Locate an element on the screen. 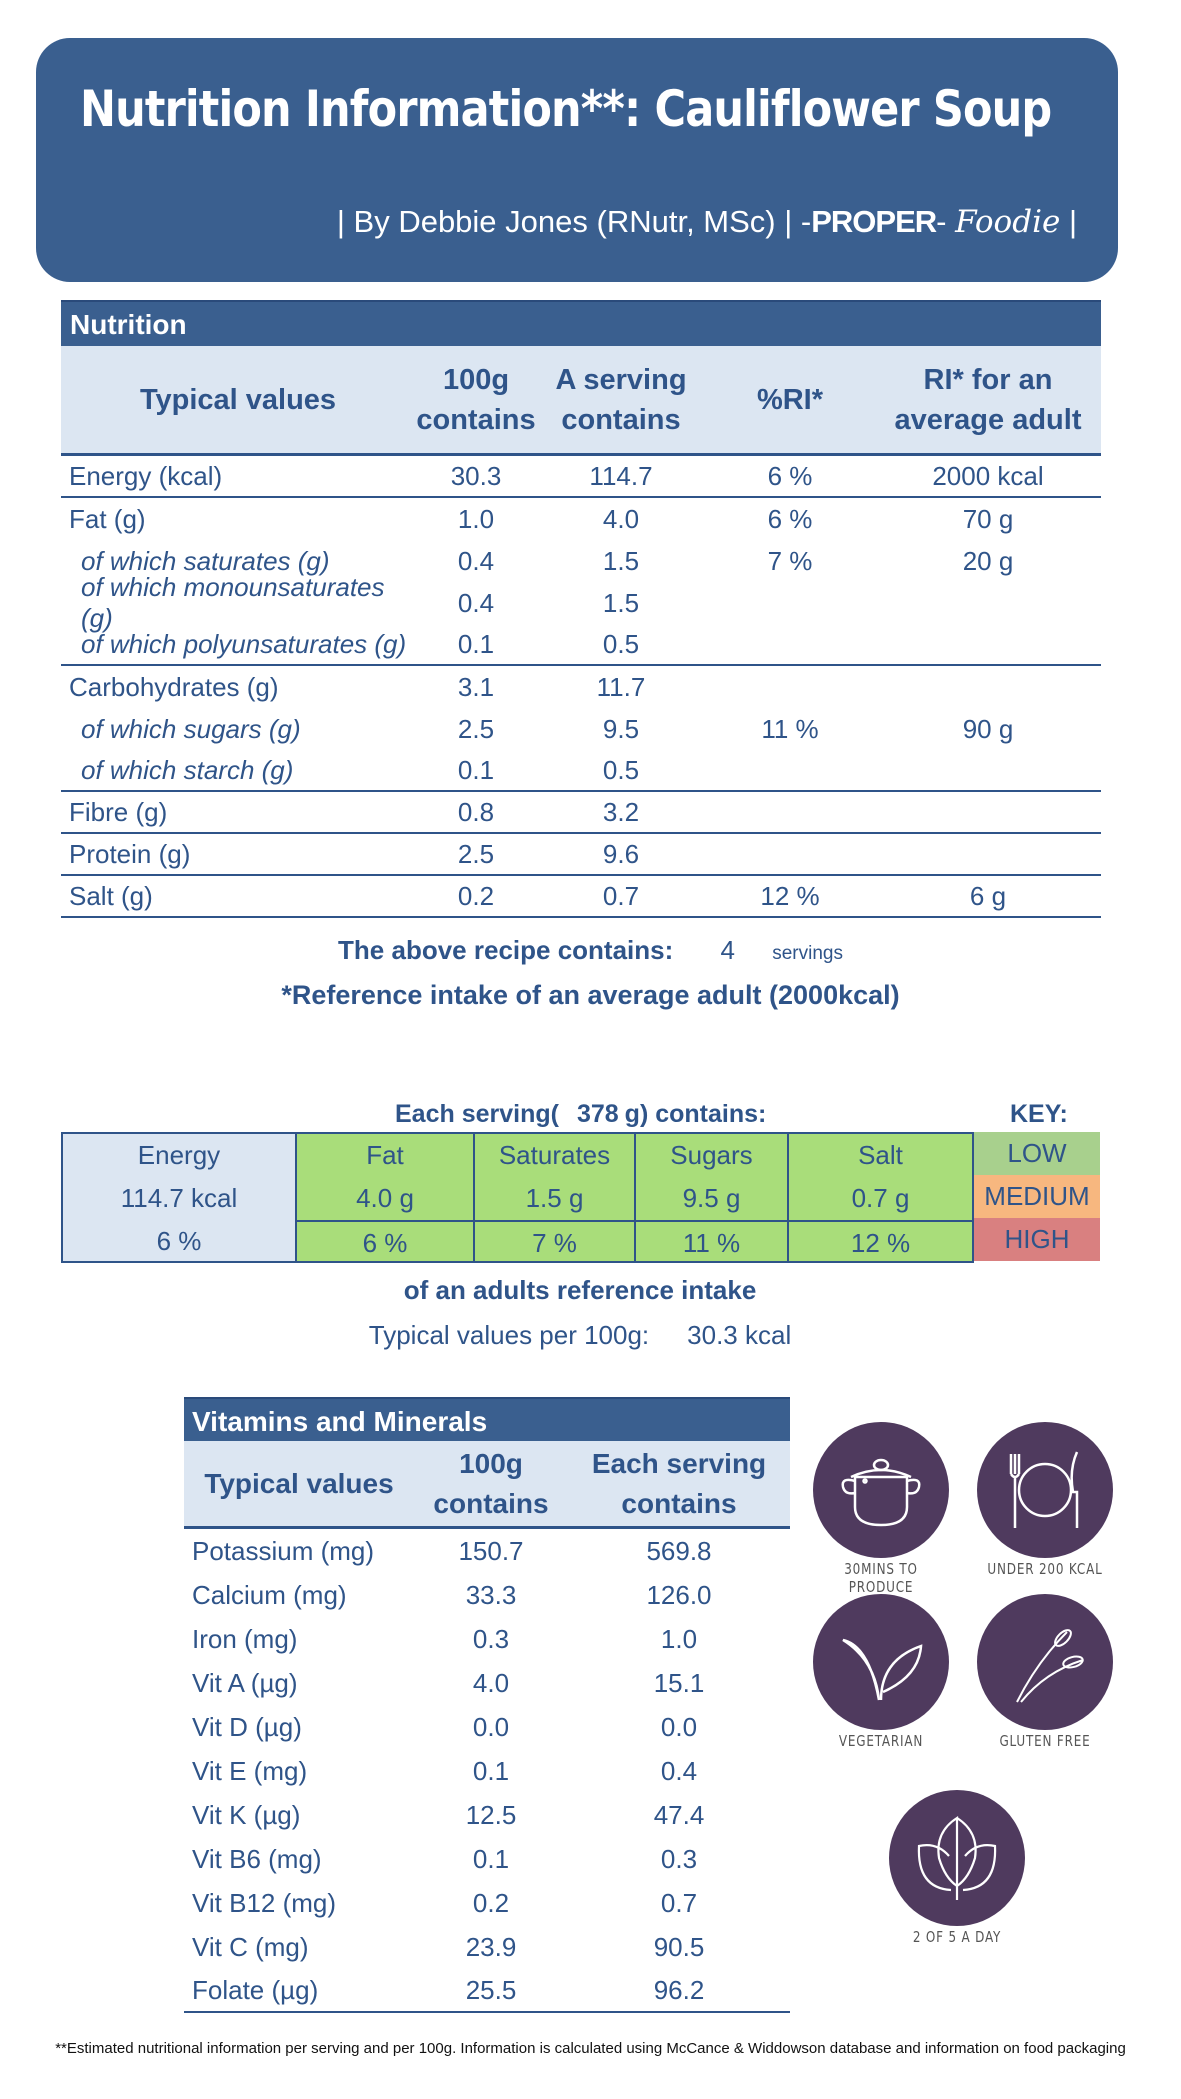  table-row: of which polyunsaturates (g) 0.1 0.5 is located at coordinates (581, 645).